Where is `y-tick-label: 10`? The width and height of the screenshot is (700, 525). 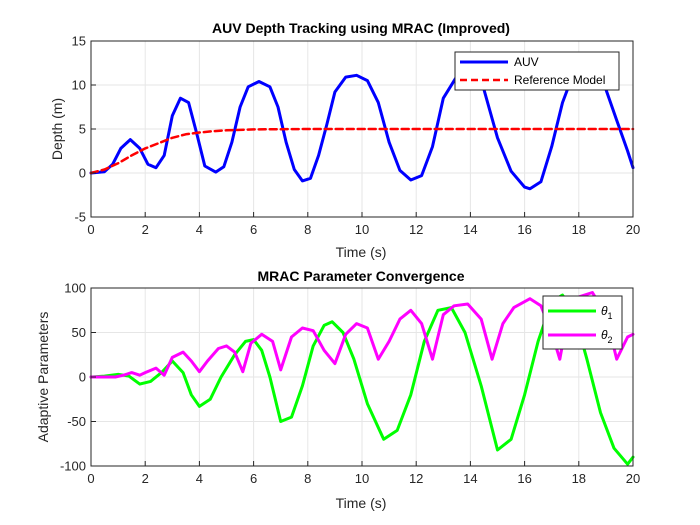
y-tick-label: 10 is located at coordinates (79, 85).